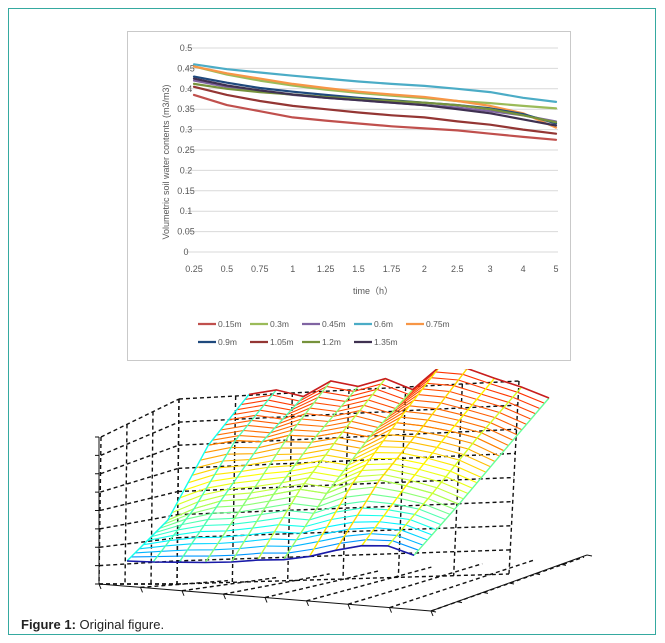 The width and height of the screenshot is (665, 643). Describe the element at coordinates (186, 232) in the screenshot. I see `y-tick-label: 0.05` at that location.